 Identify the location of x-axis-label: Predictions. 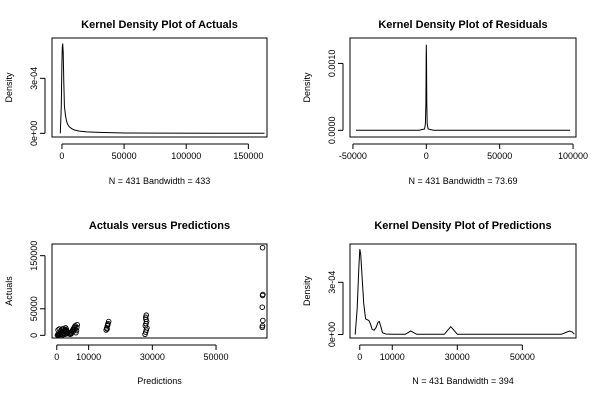
(159, 381).